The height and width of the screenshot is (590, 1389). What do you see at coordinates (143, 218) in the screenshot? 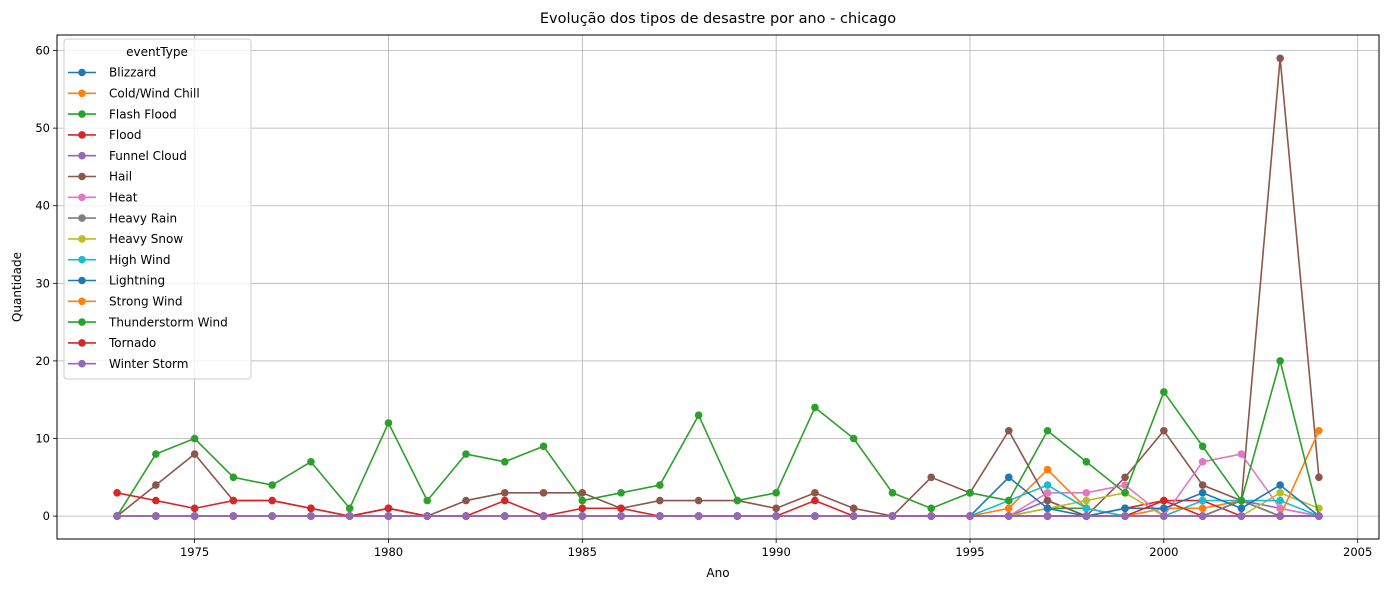
I see `legend-label: Heavy Rain` at bounding box center [143, 218].